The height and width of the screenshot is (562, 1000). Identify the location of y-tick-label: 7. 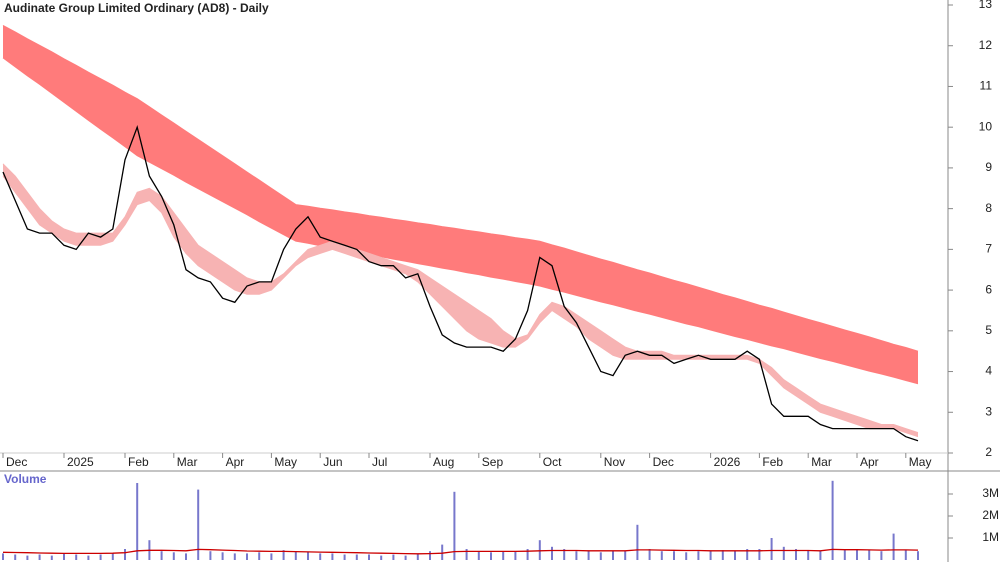
(988, 249).